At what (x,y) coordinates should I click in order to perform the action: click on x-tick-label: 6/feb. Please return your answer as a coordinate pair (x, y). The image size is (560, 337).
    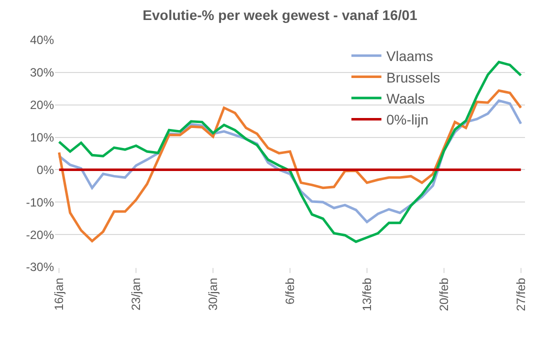
    Looking at the image, I should click on (289, 291).